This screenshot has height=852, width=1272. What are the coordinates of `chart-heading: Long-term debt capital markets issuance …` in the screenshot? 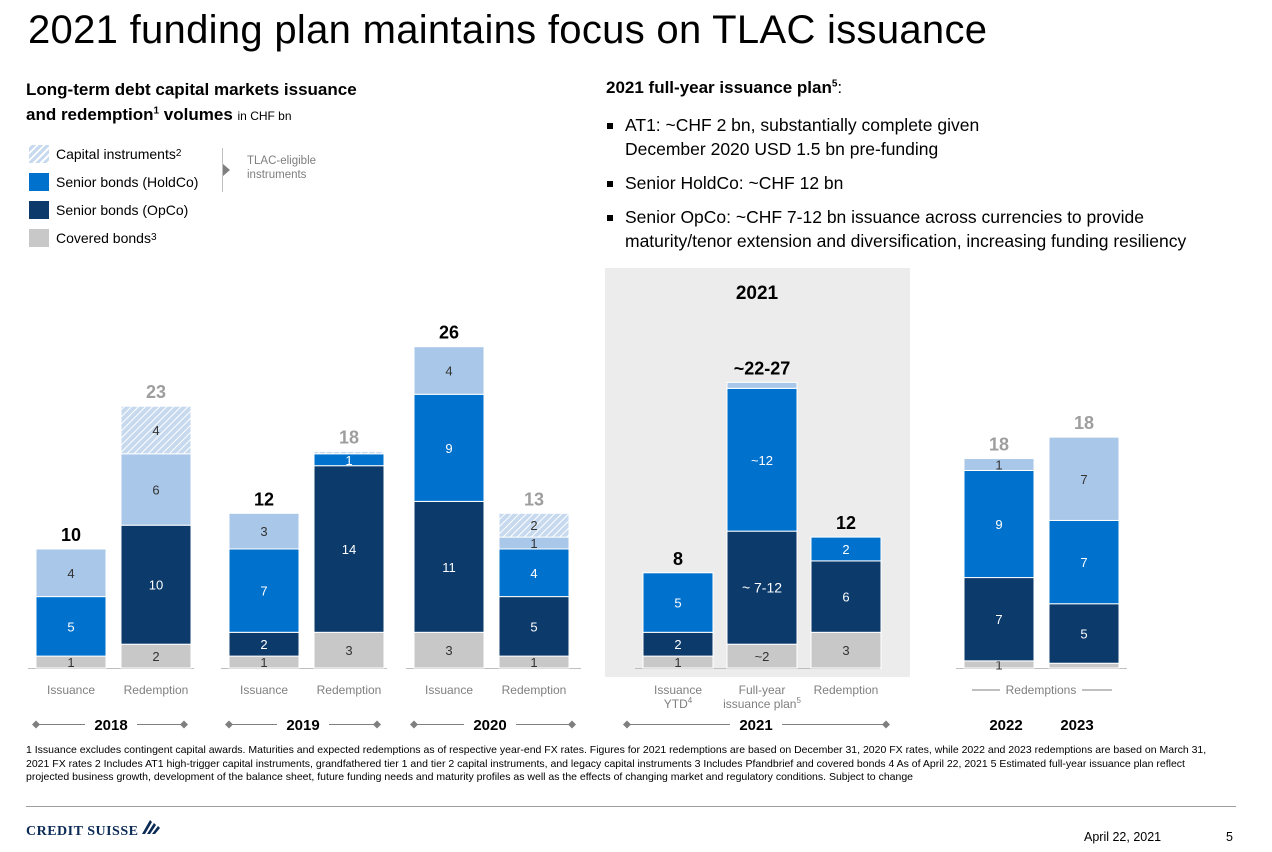 It's located at (191, 103).